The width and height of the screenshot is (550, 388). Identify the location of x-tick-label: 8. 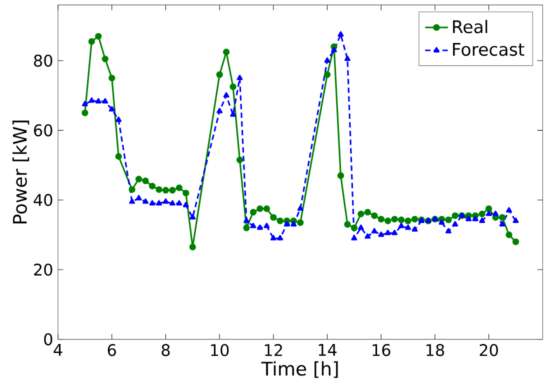
(166, 350).